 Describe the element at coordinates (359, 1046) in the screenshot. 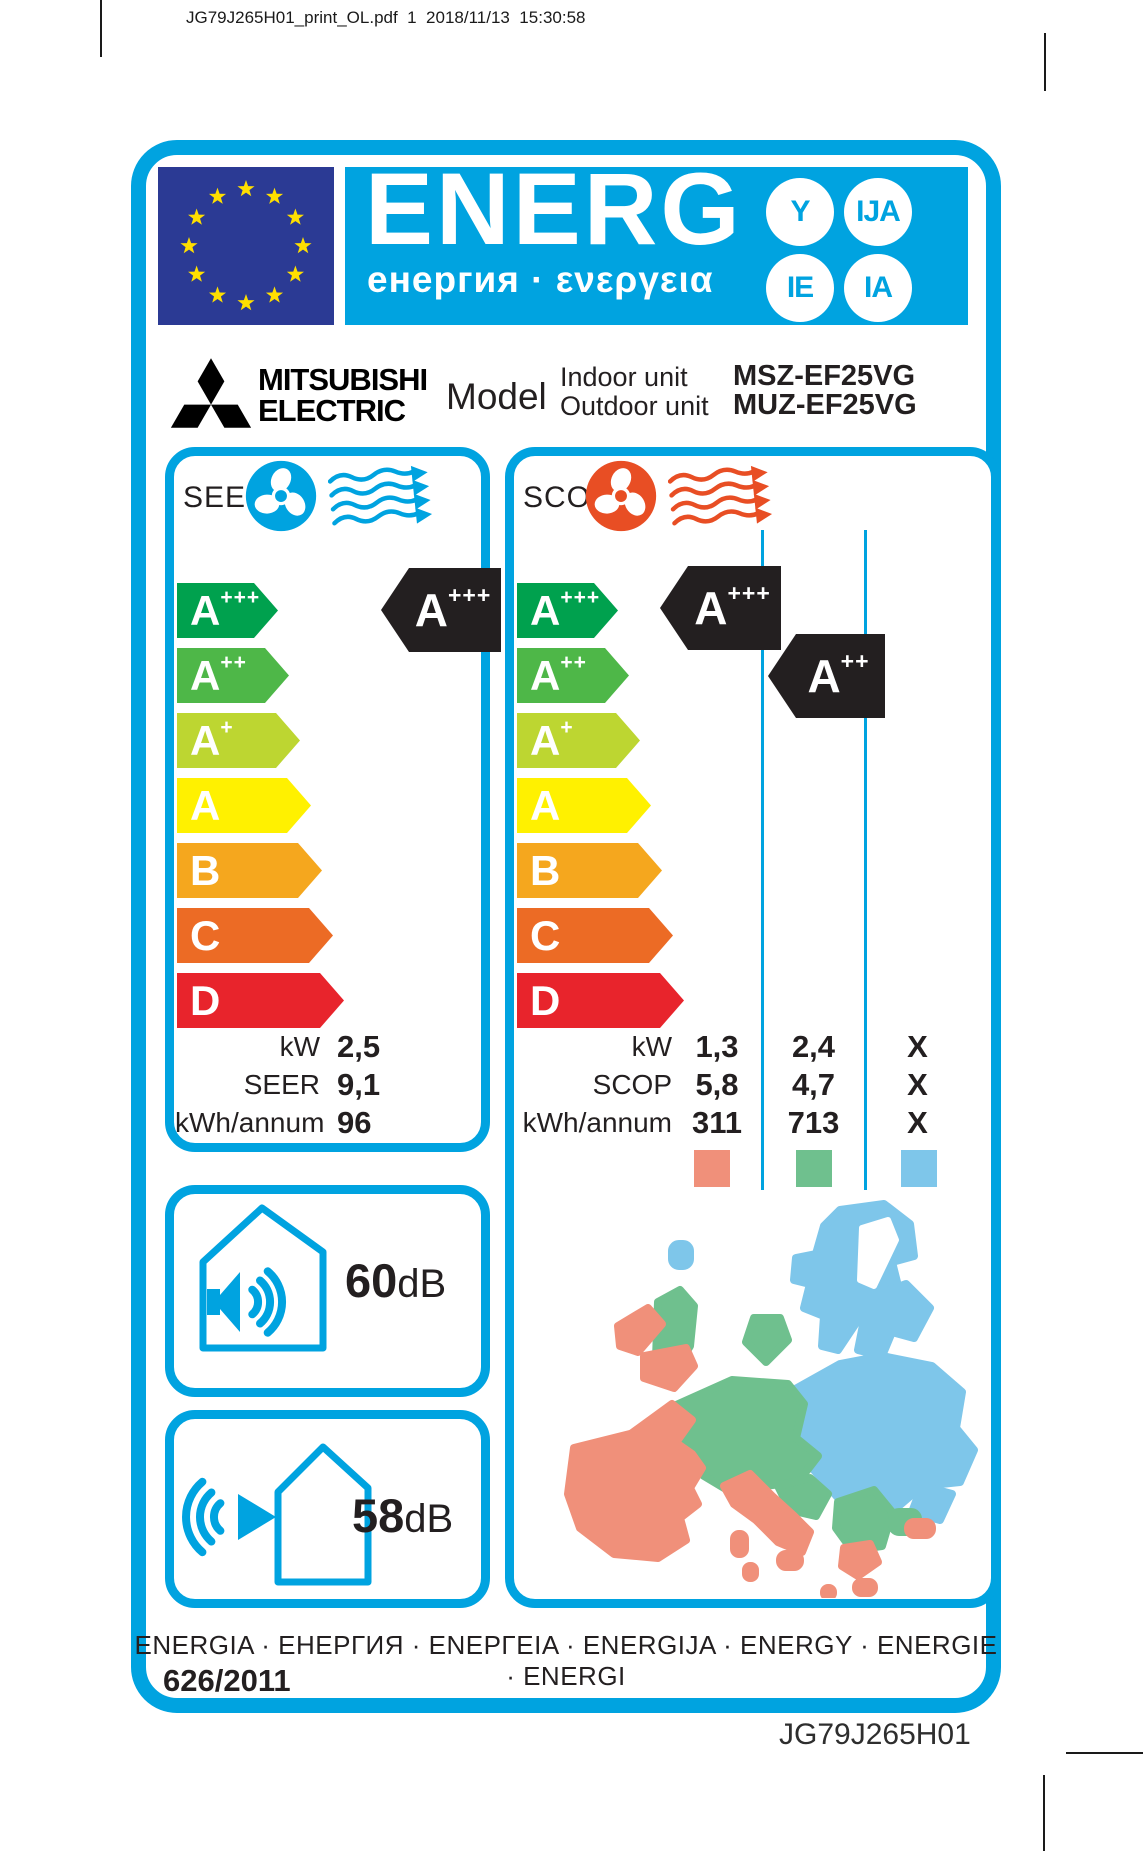

I see `metric-value: 2,5` at that location.